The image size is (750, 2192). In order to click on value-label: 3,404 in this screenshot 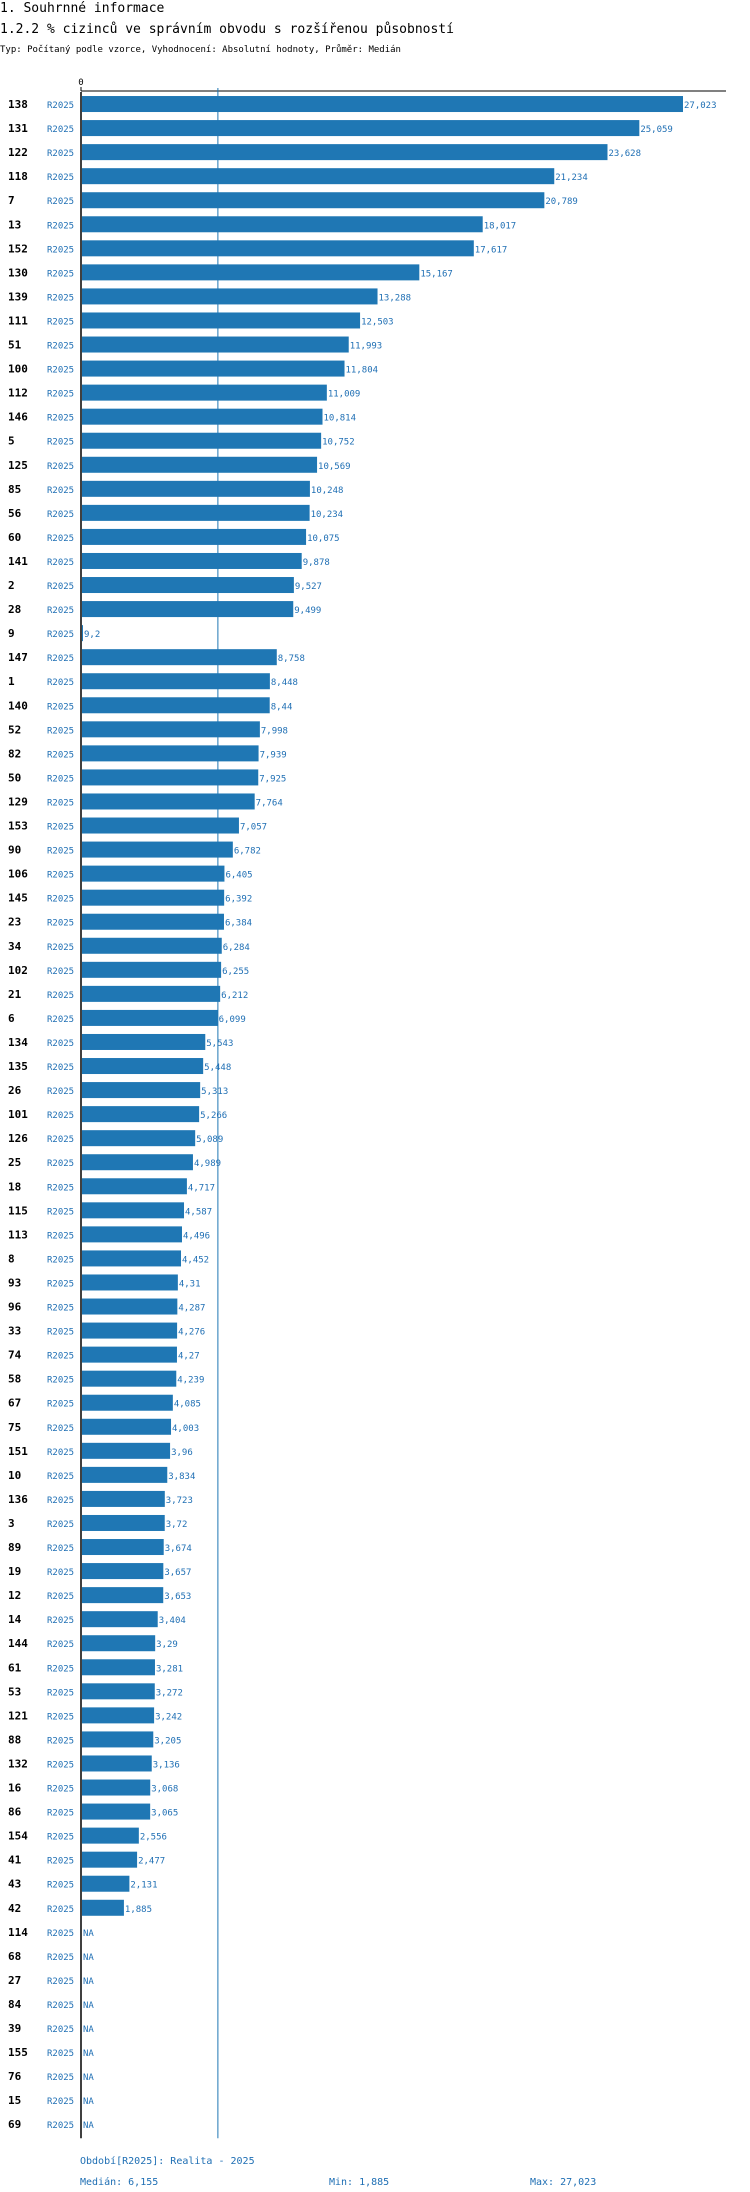, I will do `click(172, 1621)`.